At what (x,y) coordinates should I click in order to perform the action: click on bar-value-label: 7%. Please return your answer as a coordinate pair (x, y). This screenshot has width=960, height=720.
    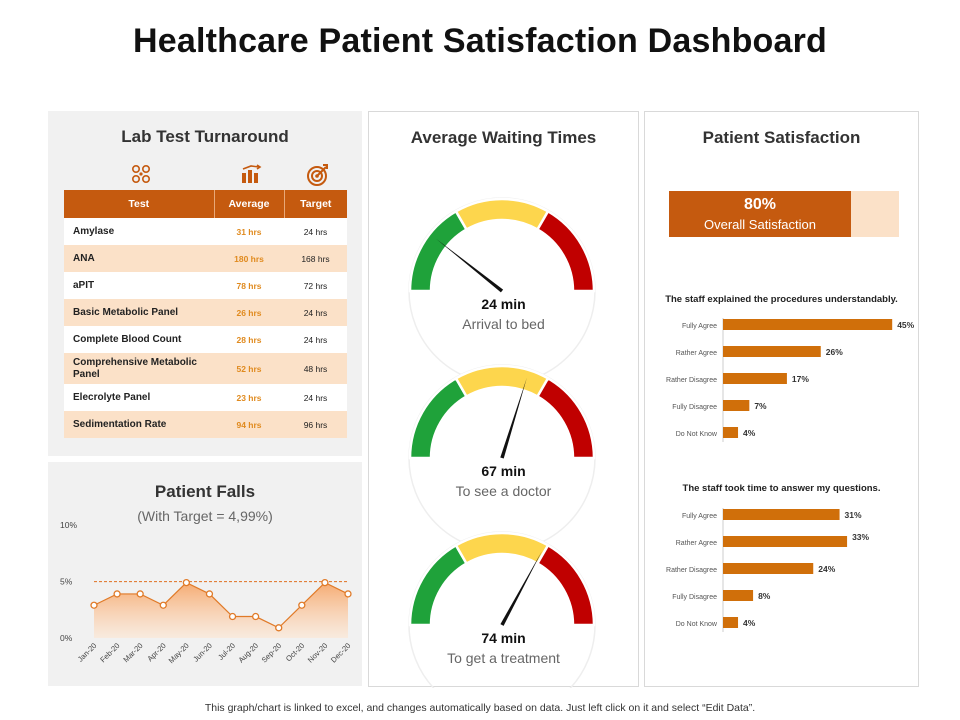
    Looking at the image, I should click on (760, 406).